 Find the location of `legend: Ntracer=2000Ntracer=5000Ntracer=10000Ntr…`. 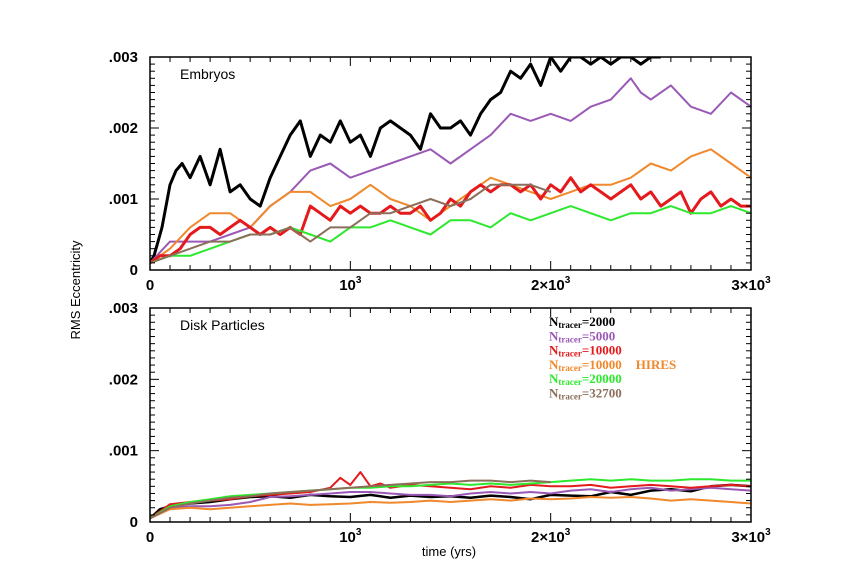

legend: Ntracer=2000Ntracer=5000Ntracer=10000Ntr… is located at coordinates (612, 358).